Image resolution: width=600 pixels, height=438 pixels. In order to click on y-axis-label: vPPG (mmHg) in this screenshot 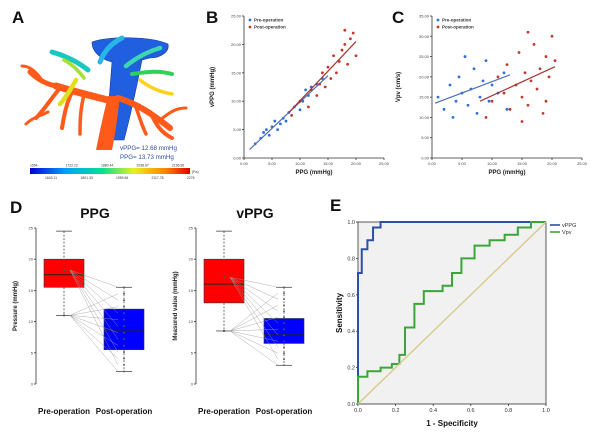, I will do `click(213, 87)`.